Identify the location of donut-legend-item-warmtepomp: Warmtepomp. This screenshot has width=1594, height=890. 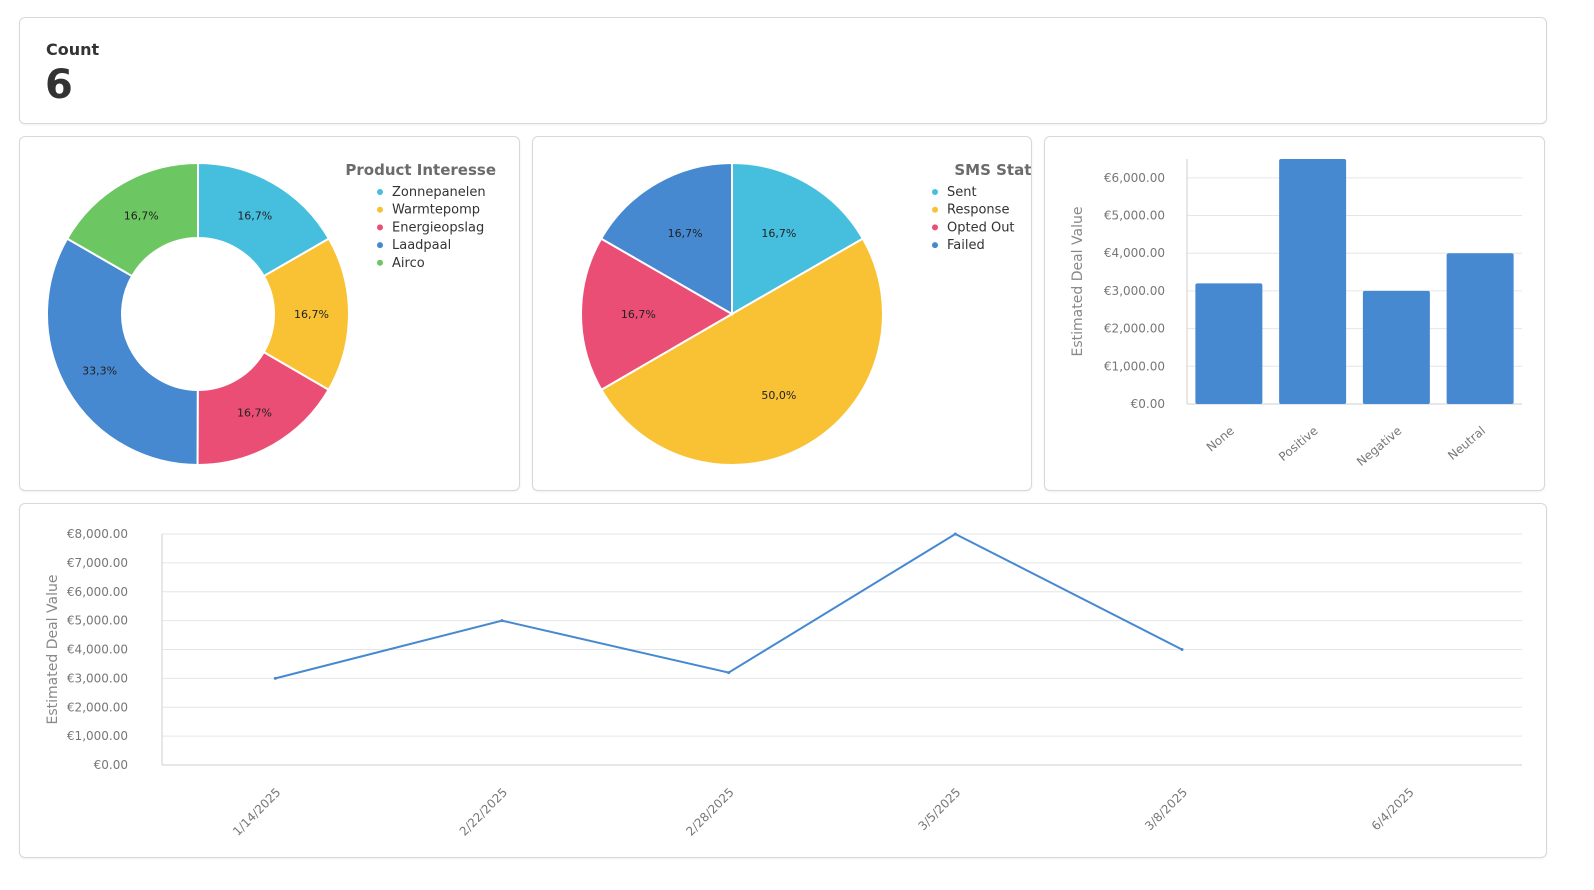
(436, 210).